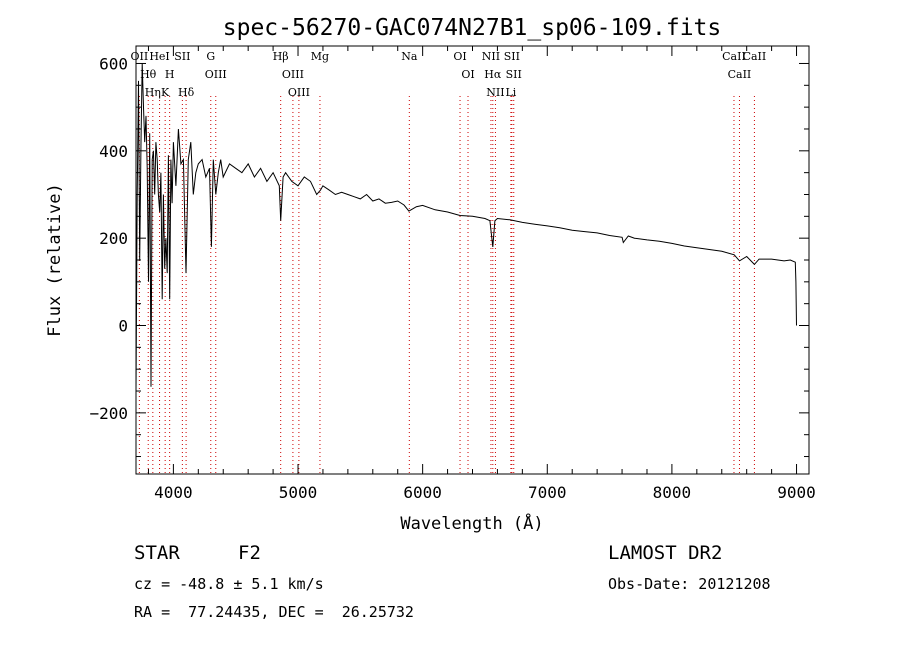 This screenshot has width=900, height=650. I want to click on line-marker-label: Hθ, so click(148, 74).